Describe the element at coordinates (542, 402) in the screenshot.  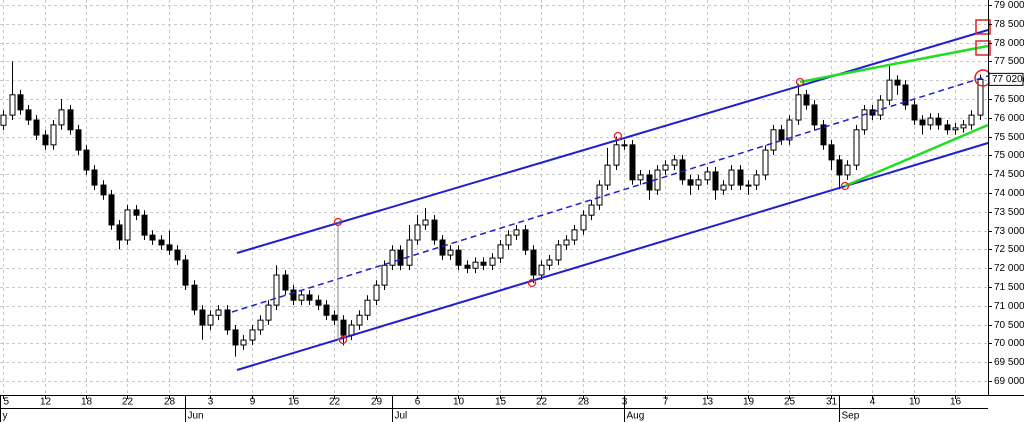
I see `x-tick-label: 22` at that location.